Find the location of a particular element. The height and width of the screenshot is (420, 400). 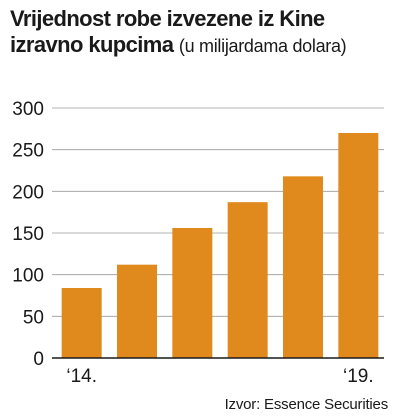

source-note: Izvor: Essence Securities is located at coordinates (306, 404).